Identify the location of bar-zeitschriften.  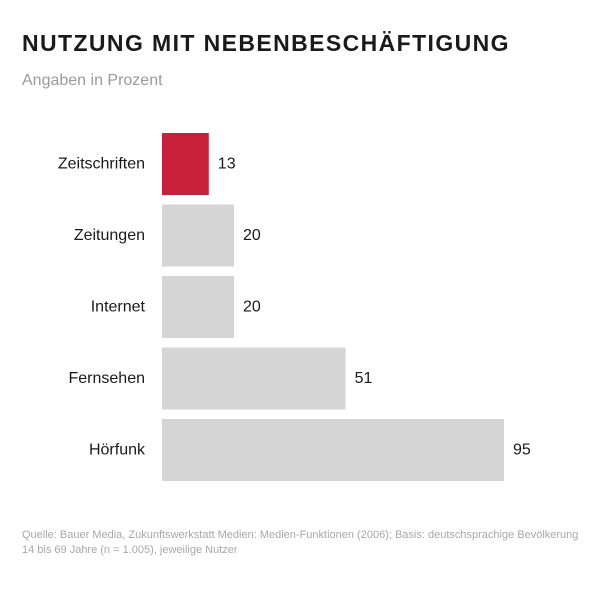
(185, 164).